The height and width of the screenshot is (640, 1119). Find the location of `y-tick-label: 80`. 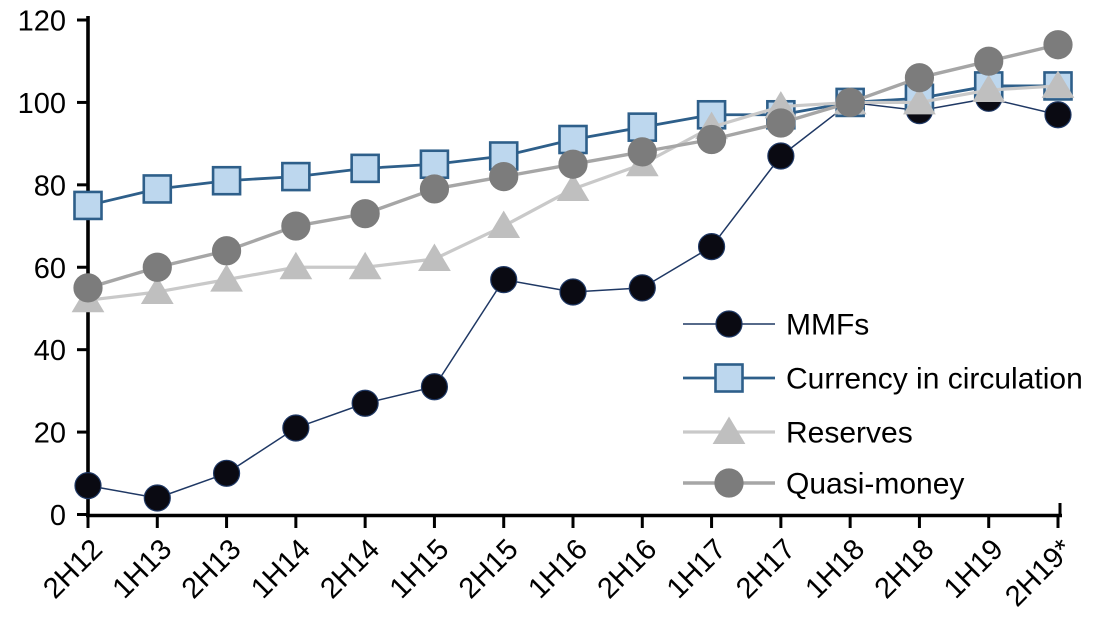

y-tick-label: 80 is located at coordinates (50, 186).